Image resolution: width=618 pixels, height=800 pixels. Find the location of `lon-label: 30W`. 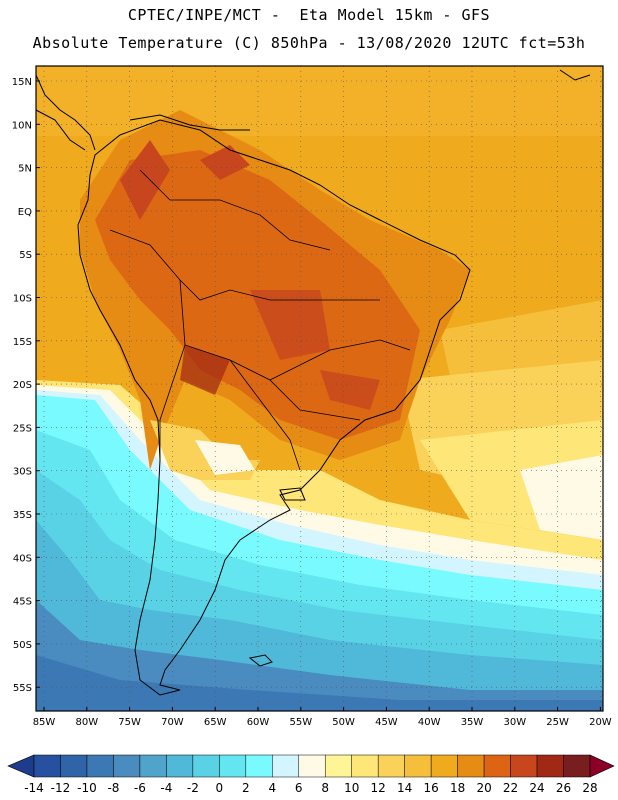

lon-label: 30W is located at coordinates (514, 722).